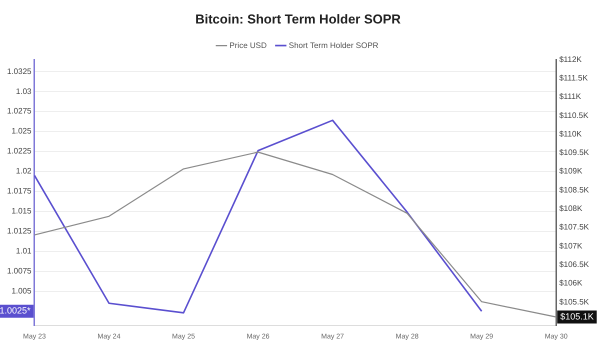 Image resolution: width=600 pixels, height=362 pixels. What do you see at coordinates (21, 291) in the screenshot?
I see `y-tick-label: 1.005` at bounding box center [21, 291].